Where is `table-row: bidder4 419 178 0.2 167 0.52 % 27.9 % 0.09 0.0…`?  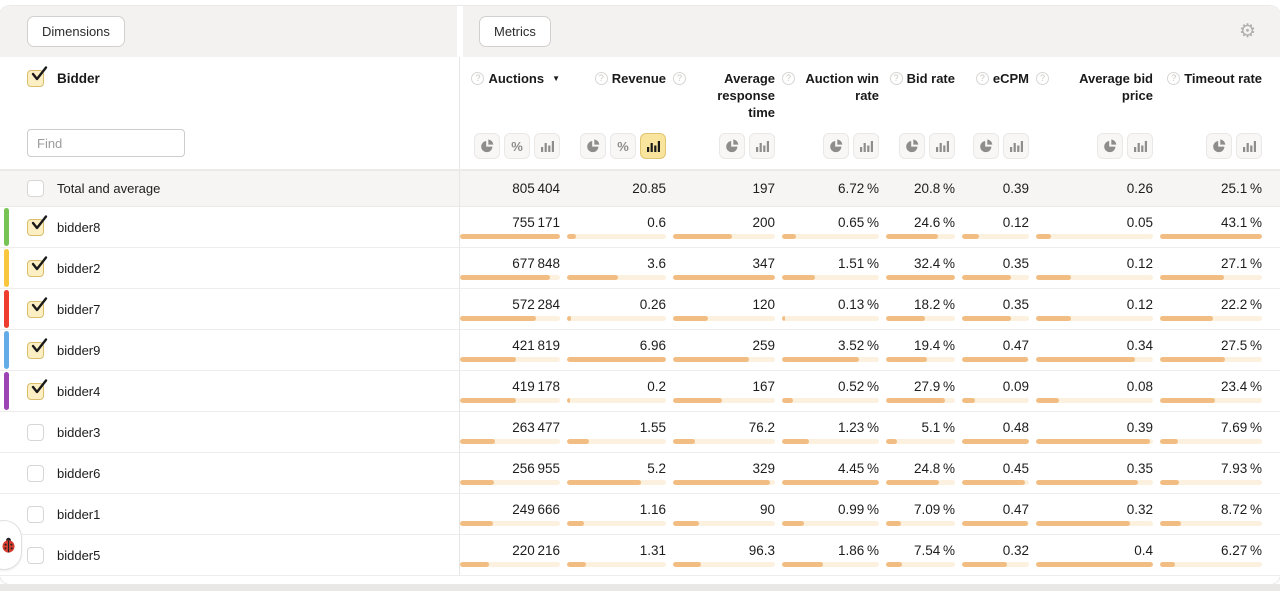 table-row: bidder4 419 178 0.2 167 0.52 % 27.9 % 0.09 0.0… is located at coordinates (640, 391).